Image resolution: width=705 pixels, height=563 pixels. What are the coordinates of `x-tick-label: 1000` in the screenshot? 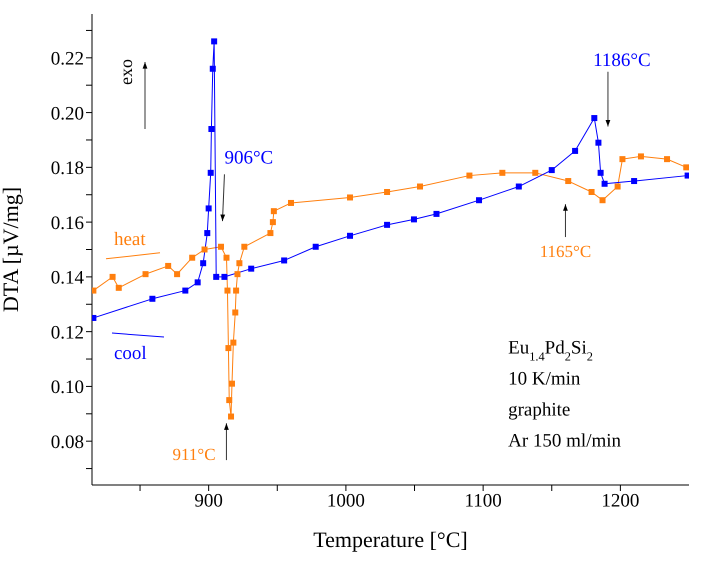 It's located at (345, 501).